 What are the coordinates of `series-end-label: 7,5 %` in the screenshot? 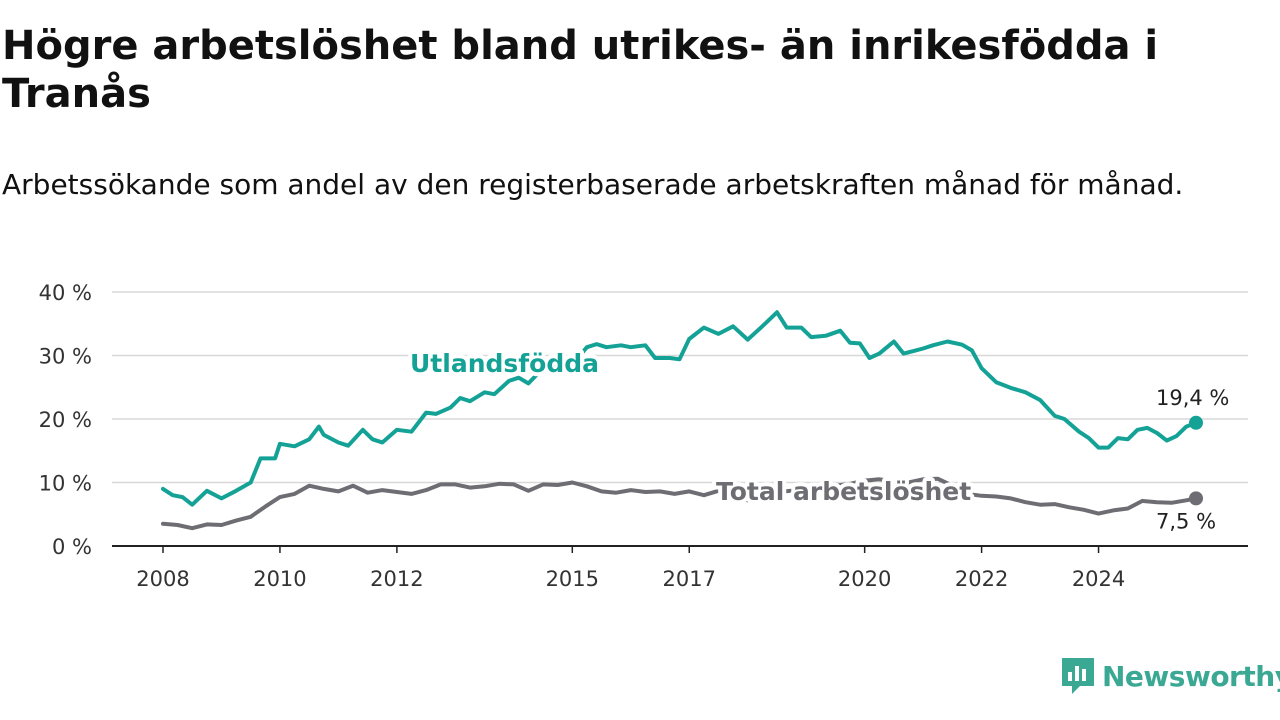 It's located at (1186, 521).